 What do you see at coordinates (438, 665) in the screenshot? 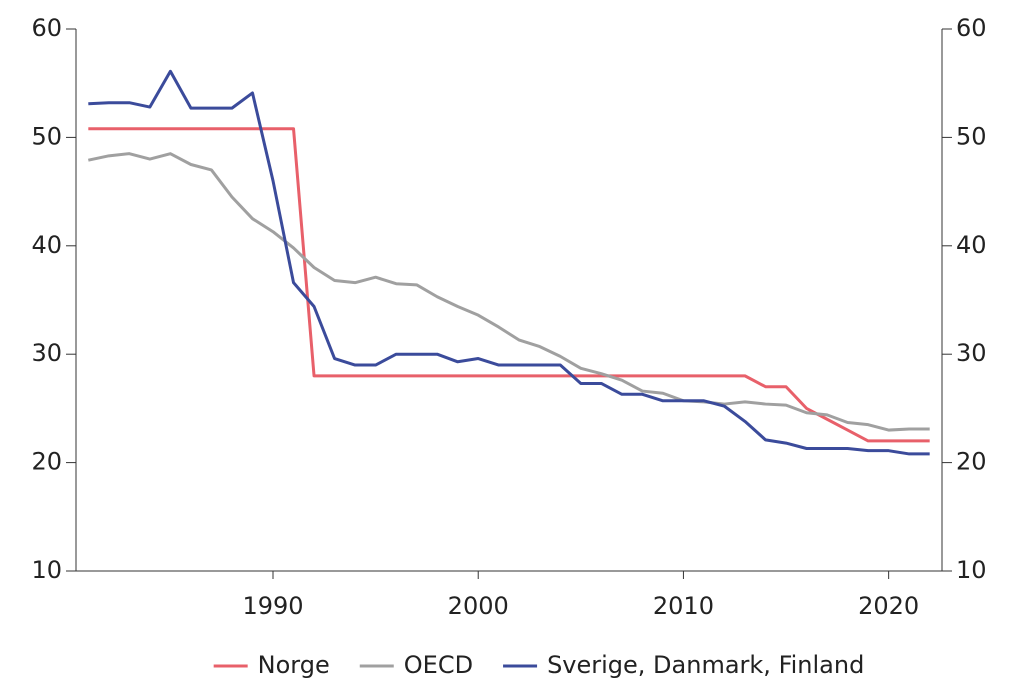
I see `legend-label: OECD` at bounding box center [438, 665].